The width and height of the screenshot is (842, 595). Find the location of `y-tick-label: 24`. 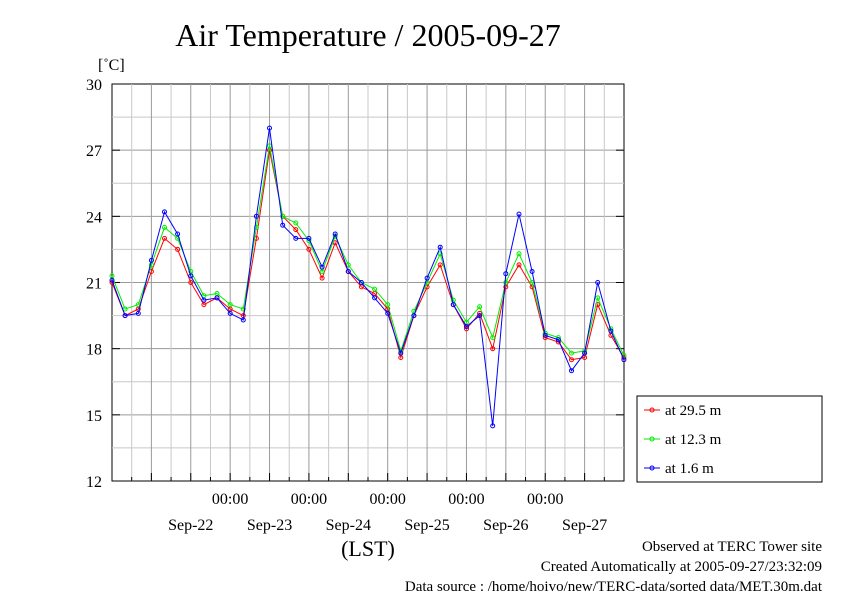

y-tick-label: 24 is located at coordinates (94, 217).